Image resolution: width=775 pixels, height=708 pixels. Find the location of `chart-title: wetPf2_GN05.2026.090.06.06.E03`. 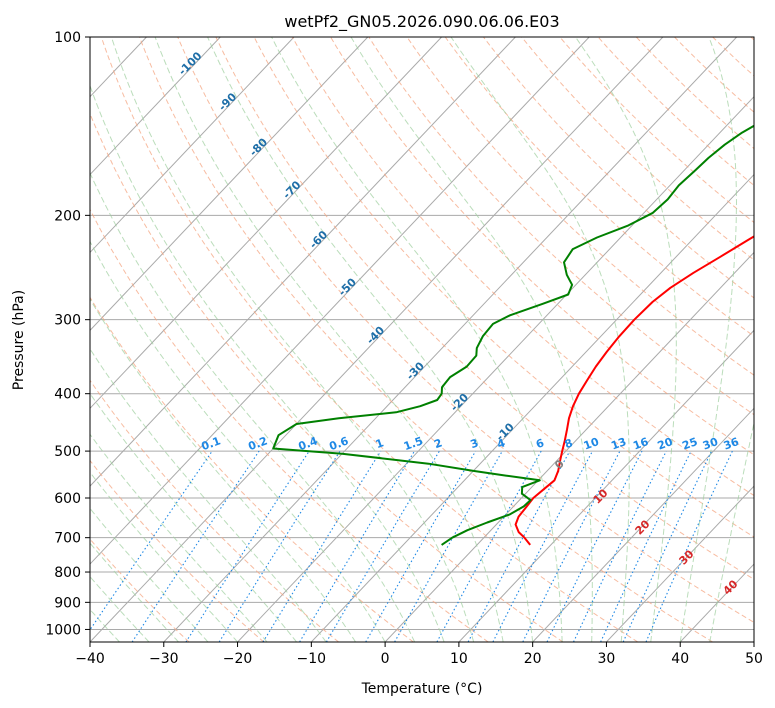

chart-title: wetPf2_GN05.2026.090.06.06.E03 is located at coordinates (421, 22).